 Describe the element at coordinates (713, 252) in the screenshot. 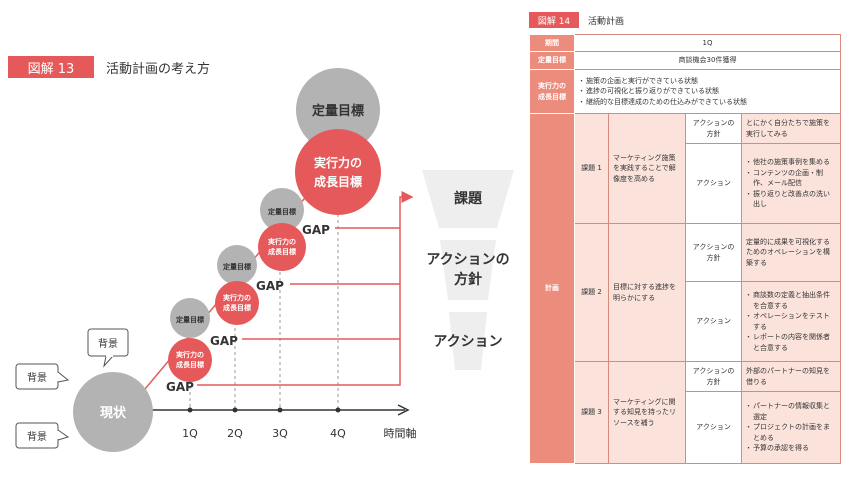

I see `issue2-policy-label: アクションの方針` at that location.